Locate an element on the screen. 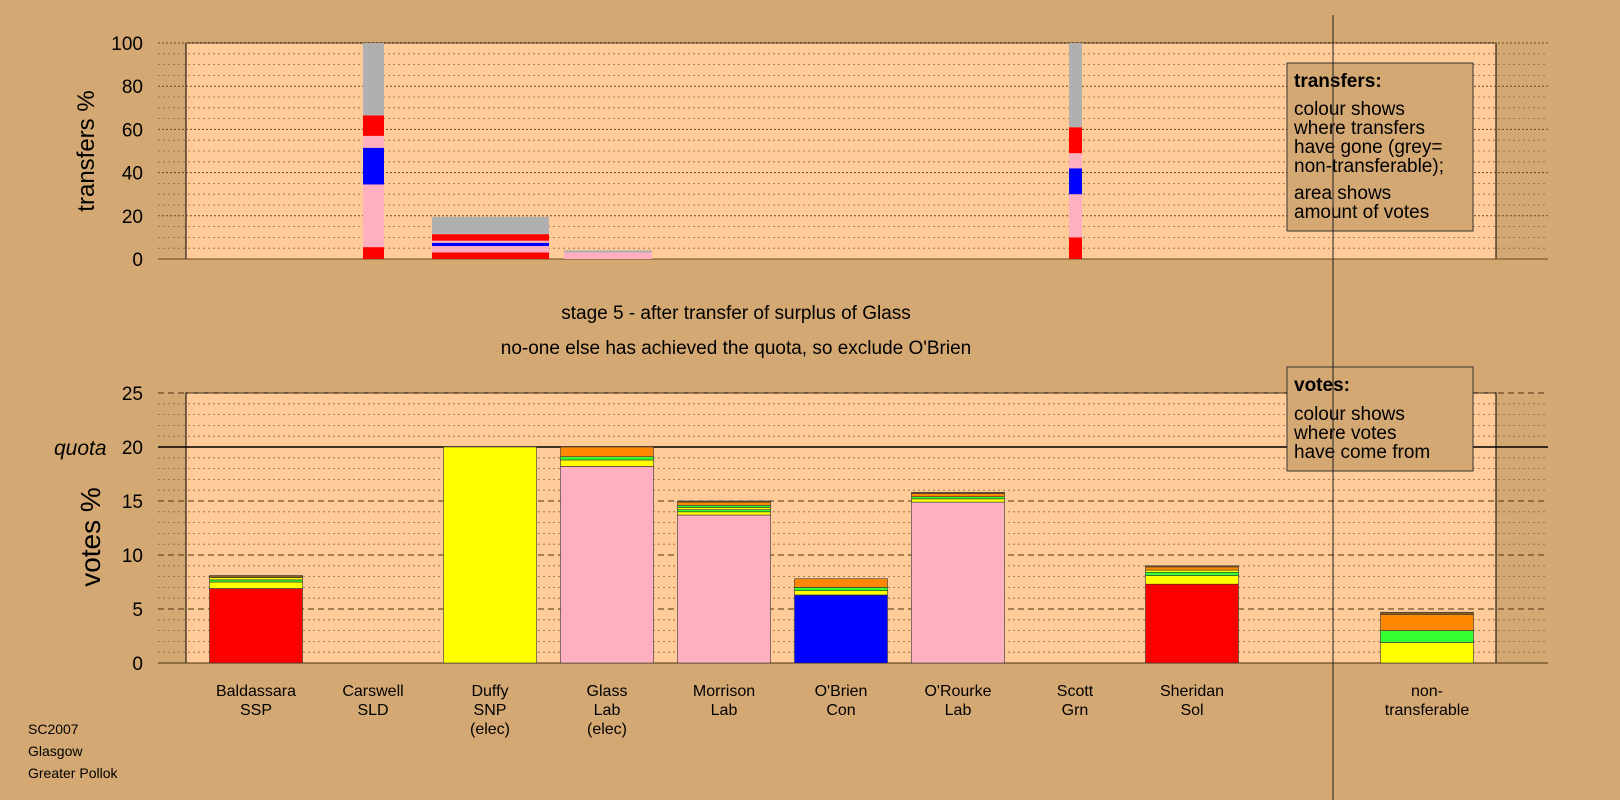 Image resolution: width=1620 pixels, height=800 pixels. footer-election: SC2007 is located at coordinates (53, 729).